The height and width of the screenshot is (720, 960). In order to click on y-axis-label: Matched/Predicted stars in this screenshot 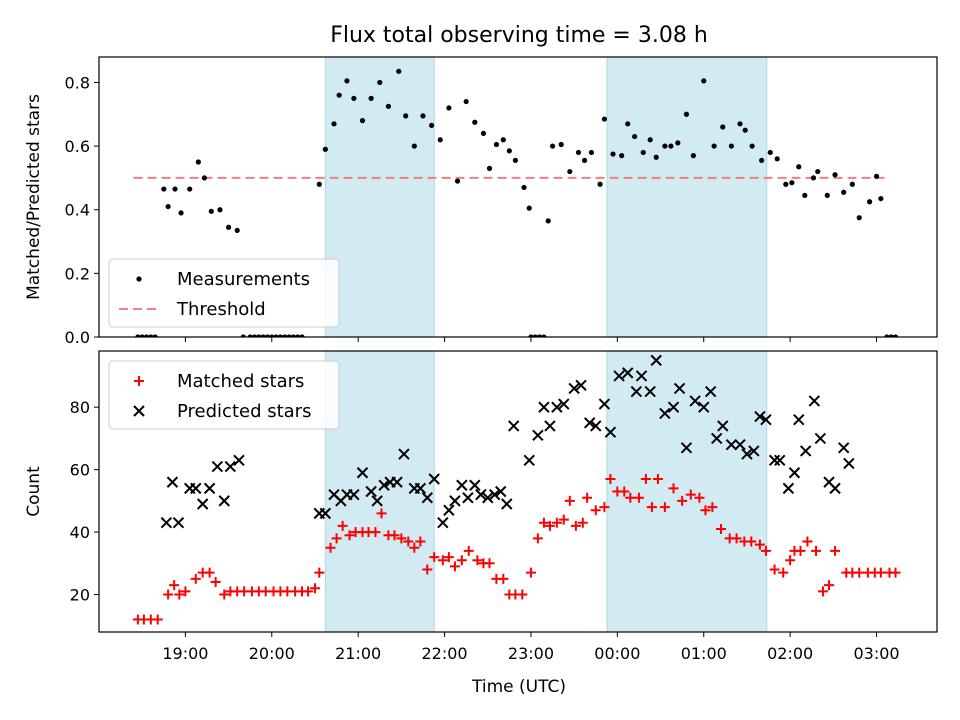, I will do `click(34, 197)`.